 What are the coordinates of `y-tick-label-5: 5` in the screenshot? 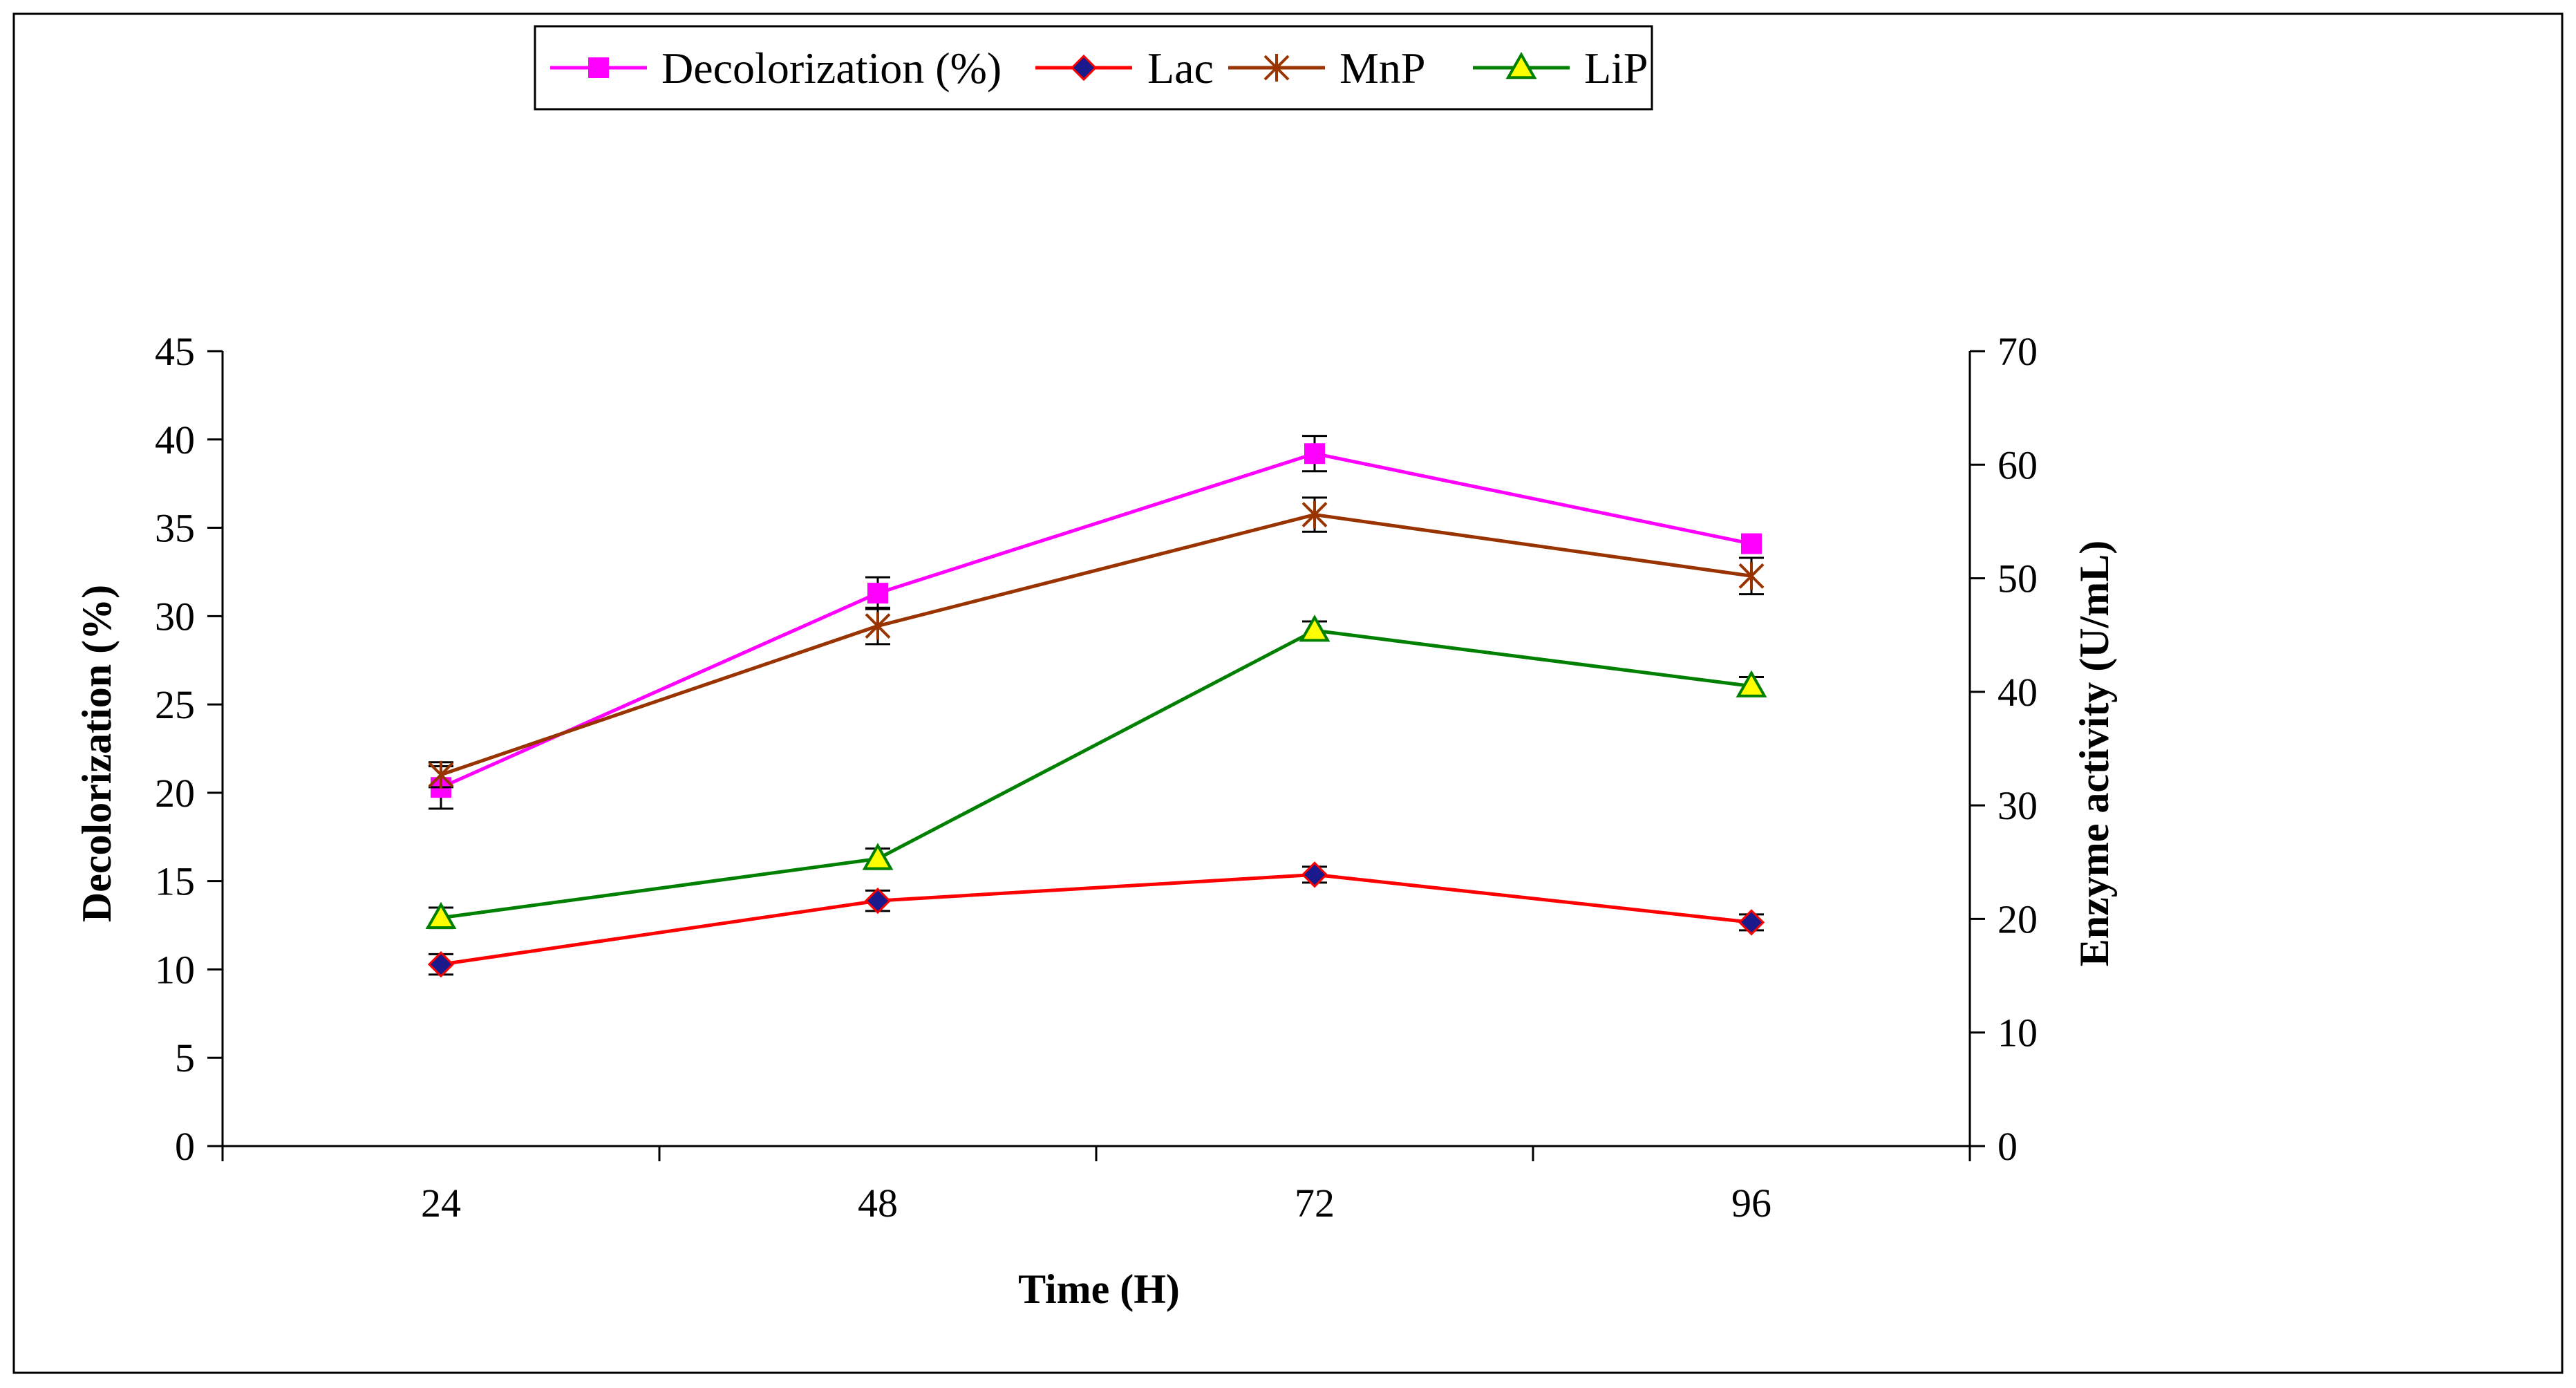 It's located at (185, 1057).